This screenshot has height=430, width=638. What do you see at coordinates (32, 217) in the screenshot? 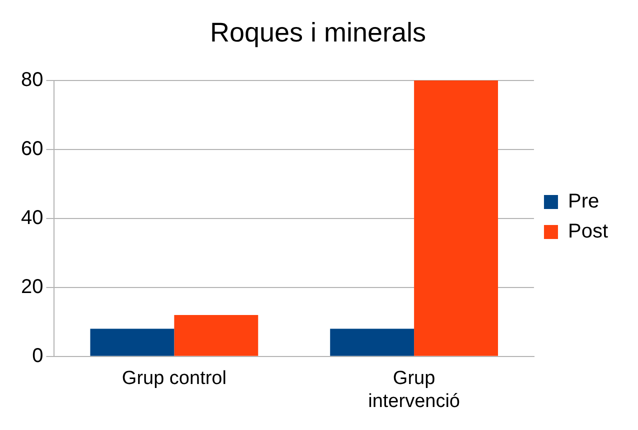
I see `y-tick-label: 40` at bounding box center [32, 217].